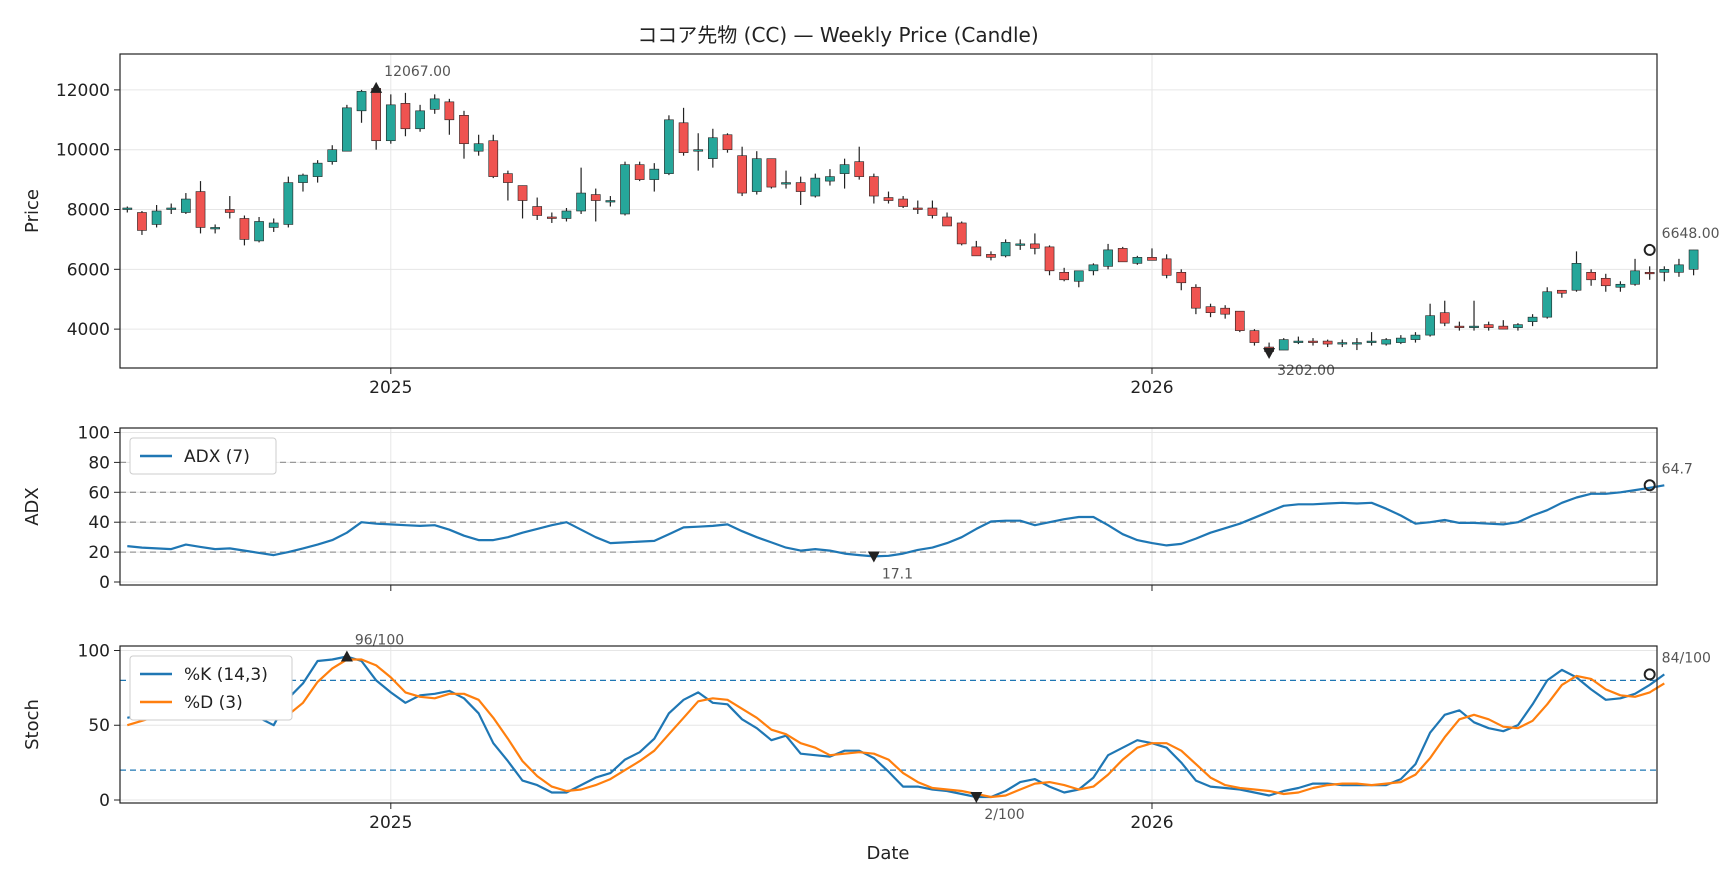 The height and width of the screenshot is (878, 1728). I want to click on y-tick-label: 10000, so click(83, 151).